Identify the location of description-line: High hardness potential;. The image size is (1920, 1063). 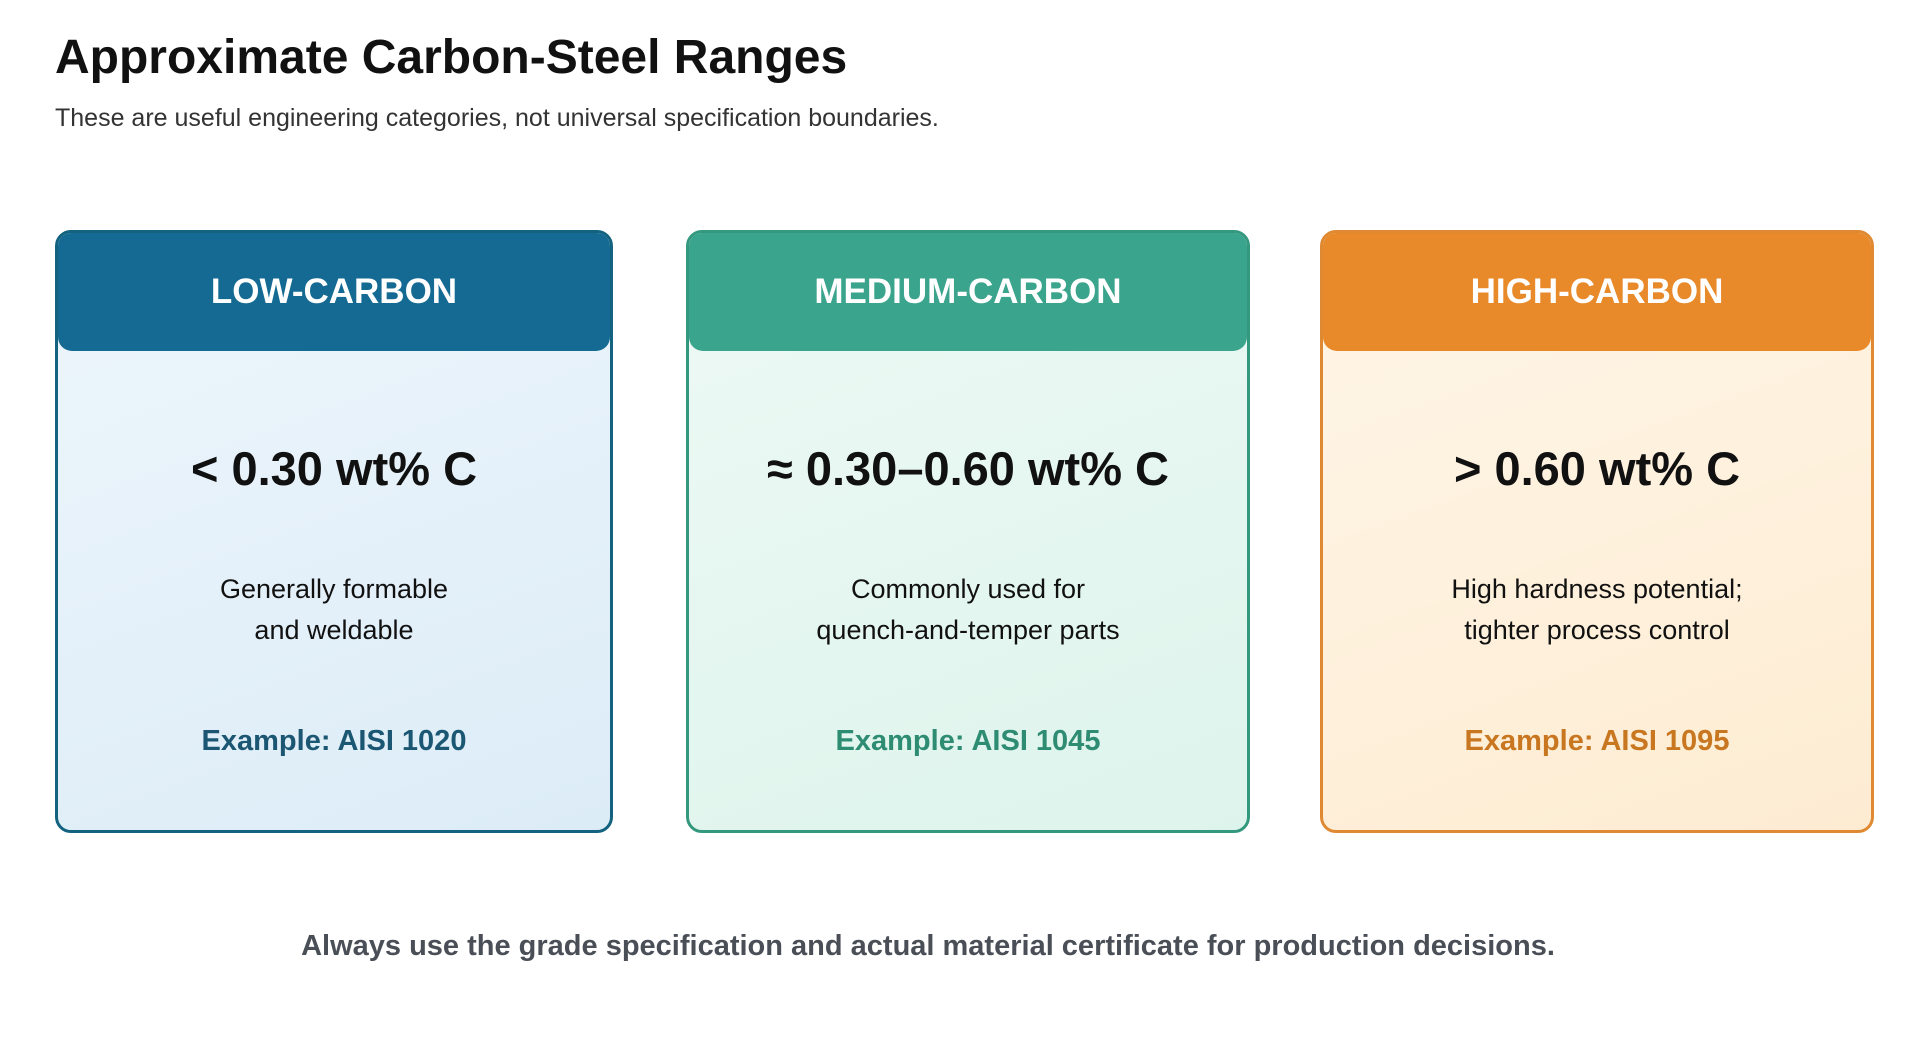
(1597, 589).